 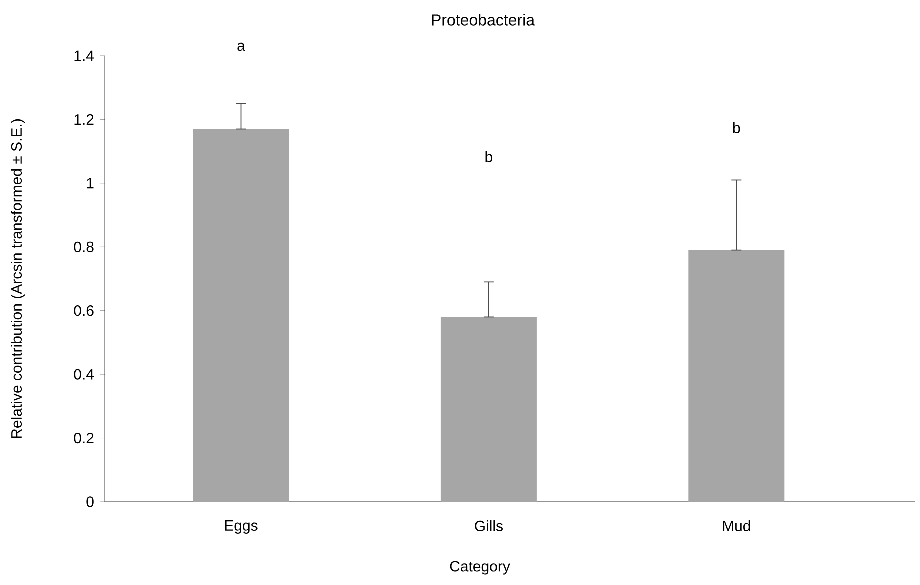 I want to click on y-axis-title: Relative contribution (Arcsin transformed ± S.E.), so click(x=18, y=279).